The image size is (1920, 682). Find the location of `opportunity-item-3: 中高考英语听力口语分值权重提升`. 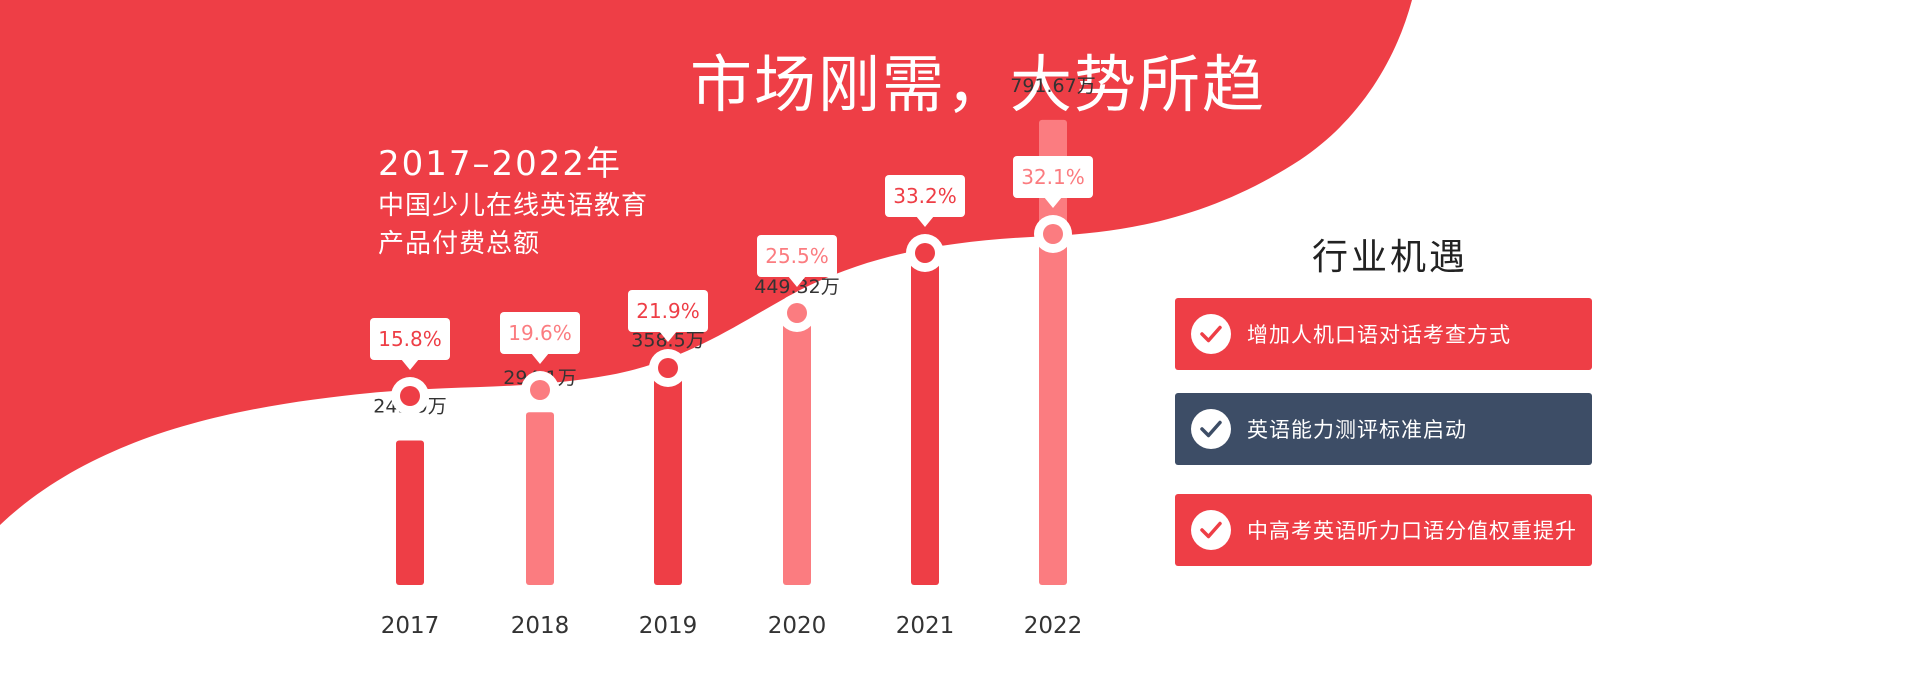

opportunity-item-3: 中高考英语听力口语分值权重提升 is located at coordinates (1383, 530).